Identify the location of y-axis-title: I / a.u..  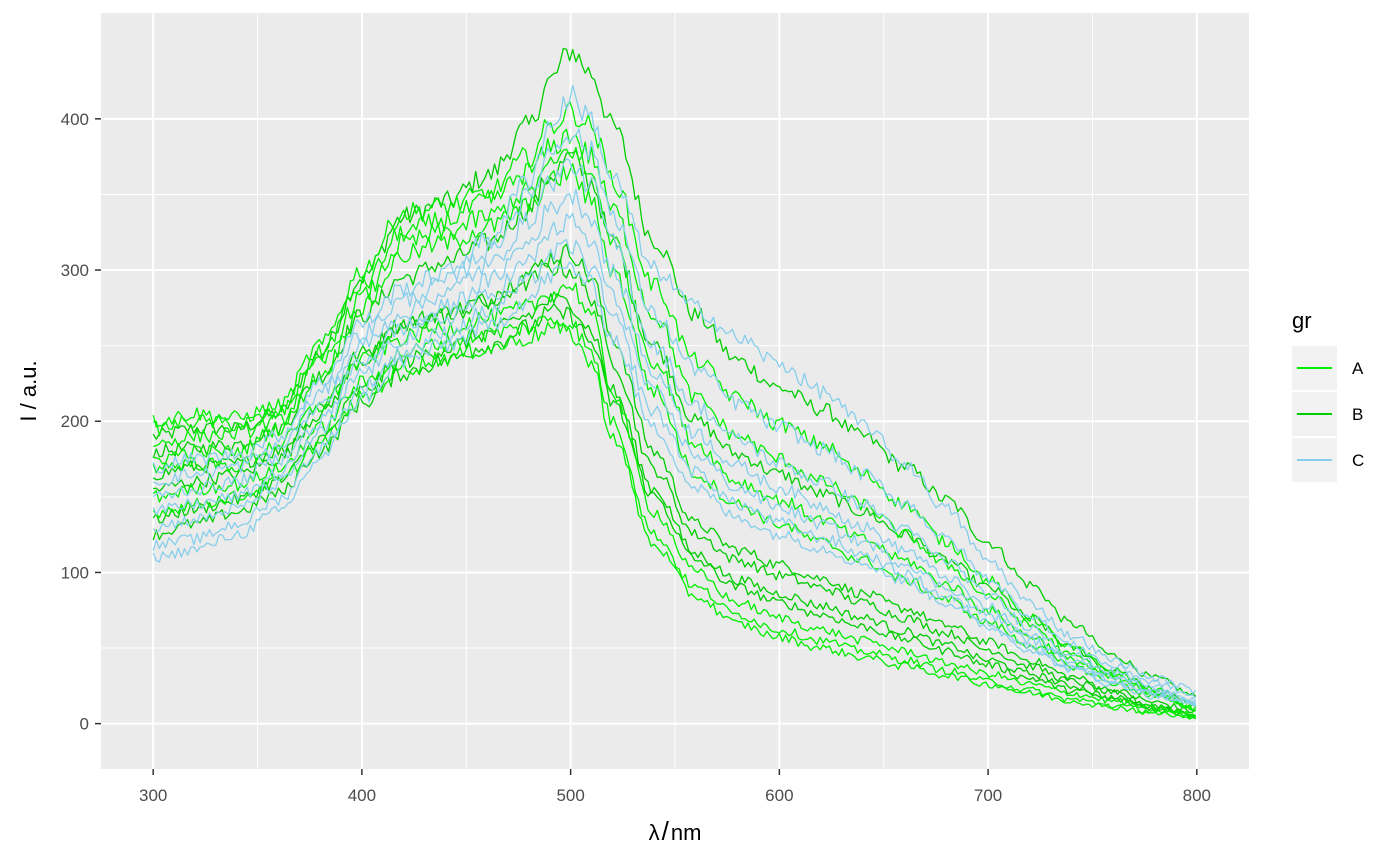
(28, 390).